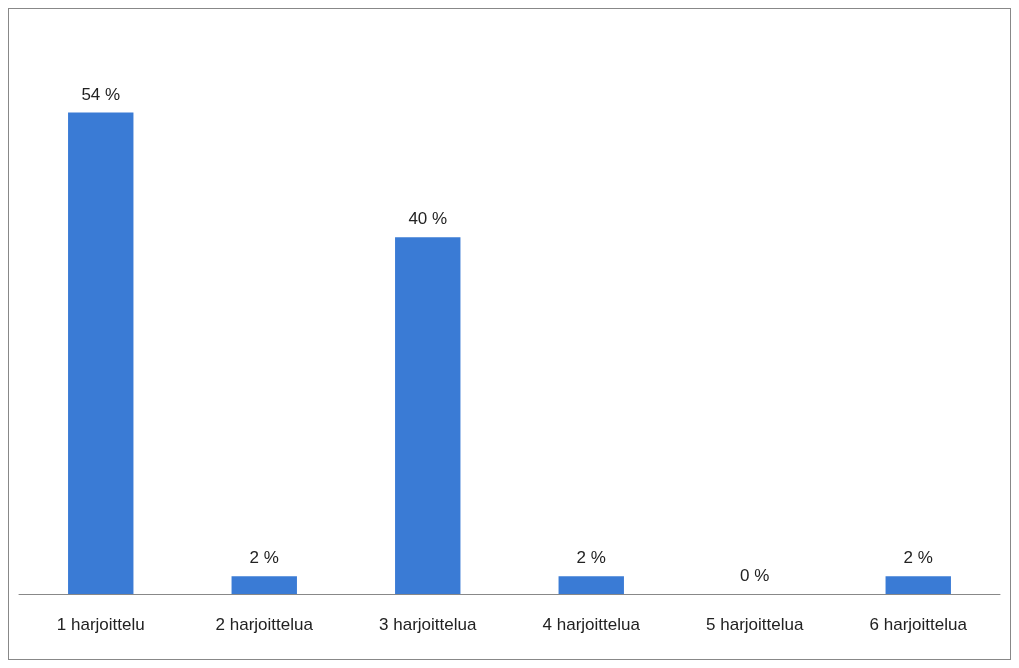 The height and width of the screenshot is (668, 1019). I want to click on x-tick-label: 5 harjoittelua, so click(755, 624).